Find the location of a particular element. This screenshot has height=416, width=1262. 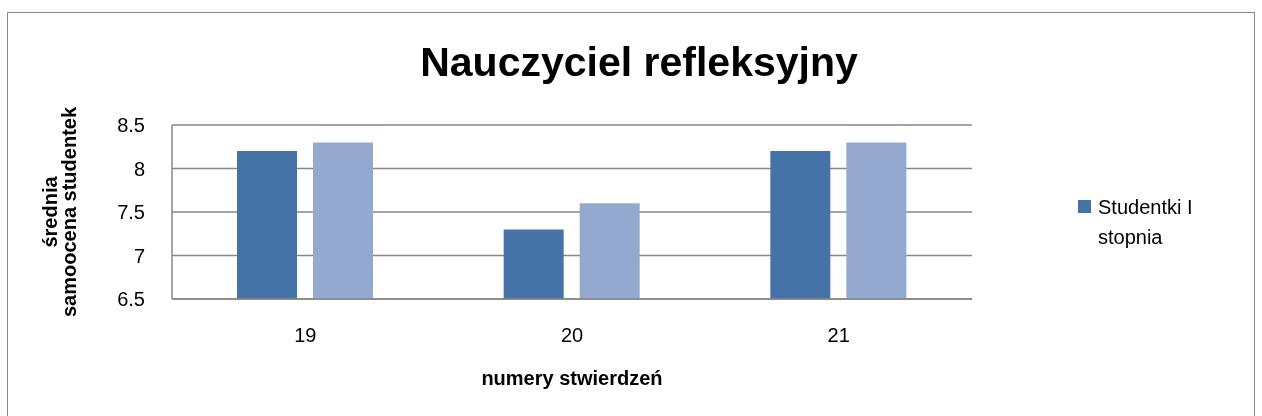

y-tick-label: 6.5 is located at coordinates (131, 299).